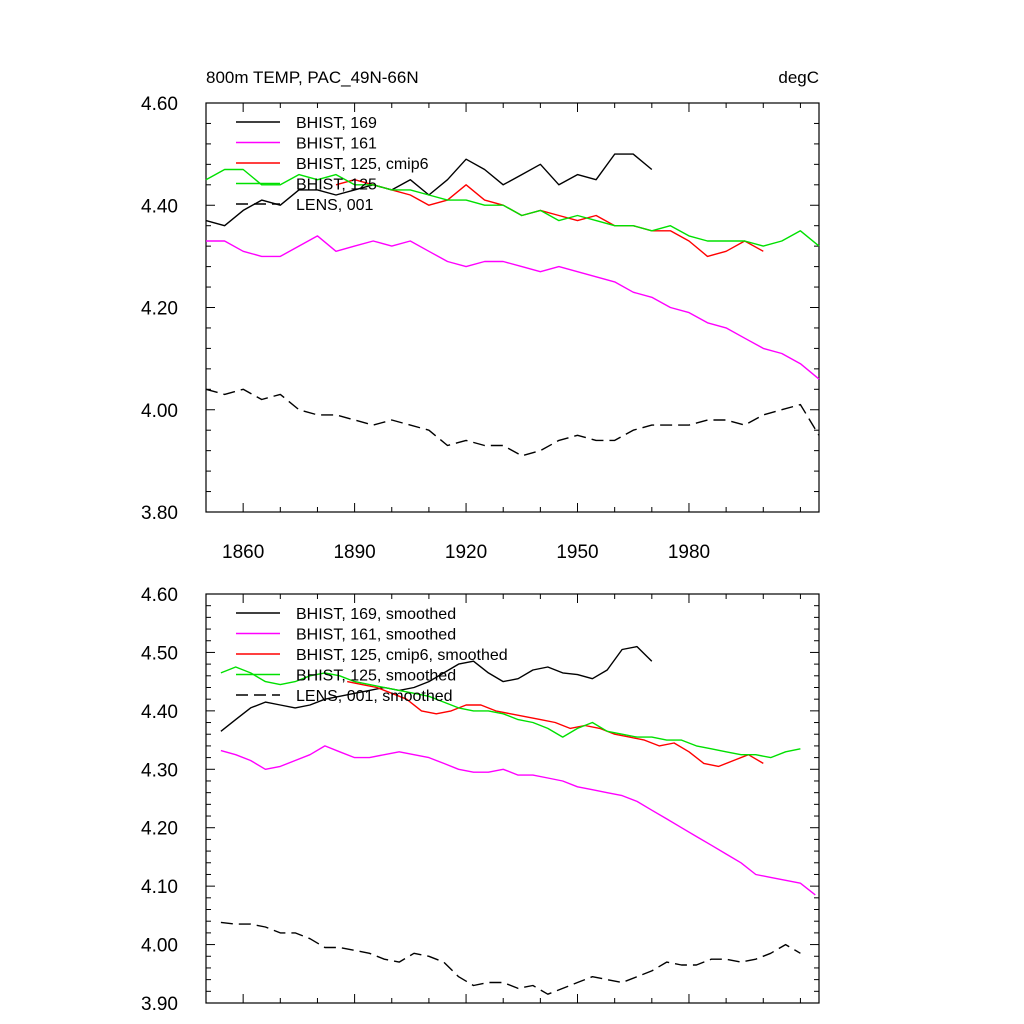 The height and width of the screenshot is (1024, 1024). Describe the element at coordinates (159, 1004) in the screenshot. I see `y-tick-label: 3.90` at that location.